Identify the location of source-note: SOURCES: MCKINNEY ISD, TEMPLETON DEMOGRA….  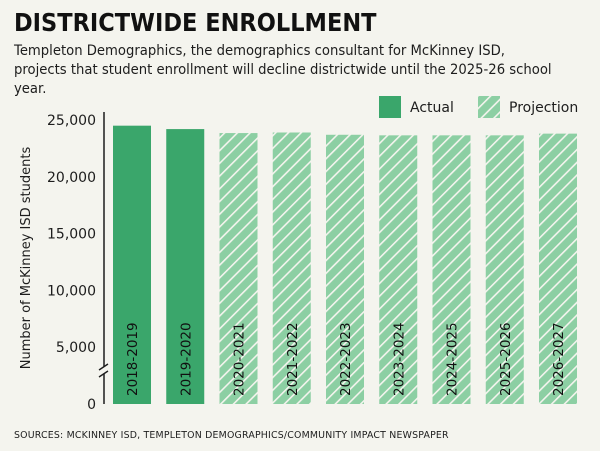
(231, 435).